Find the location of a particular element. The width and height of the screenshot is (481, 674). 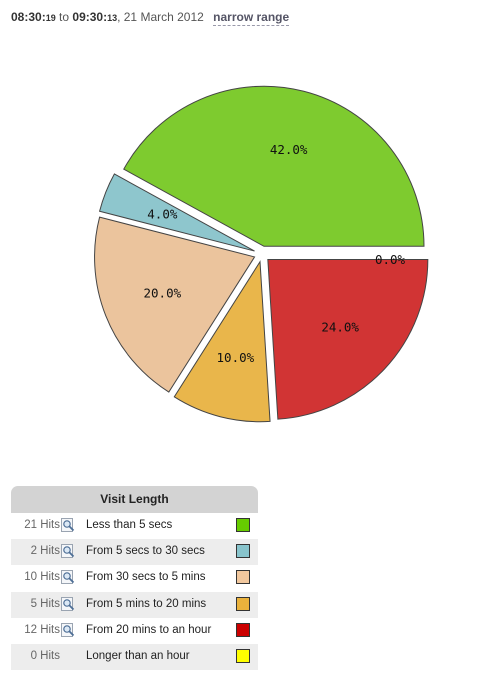

pie-label-from-20-mins-to-an-hour: 24.0% is located at coordinates (340, 326).